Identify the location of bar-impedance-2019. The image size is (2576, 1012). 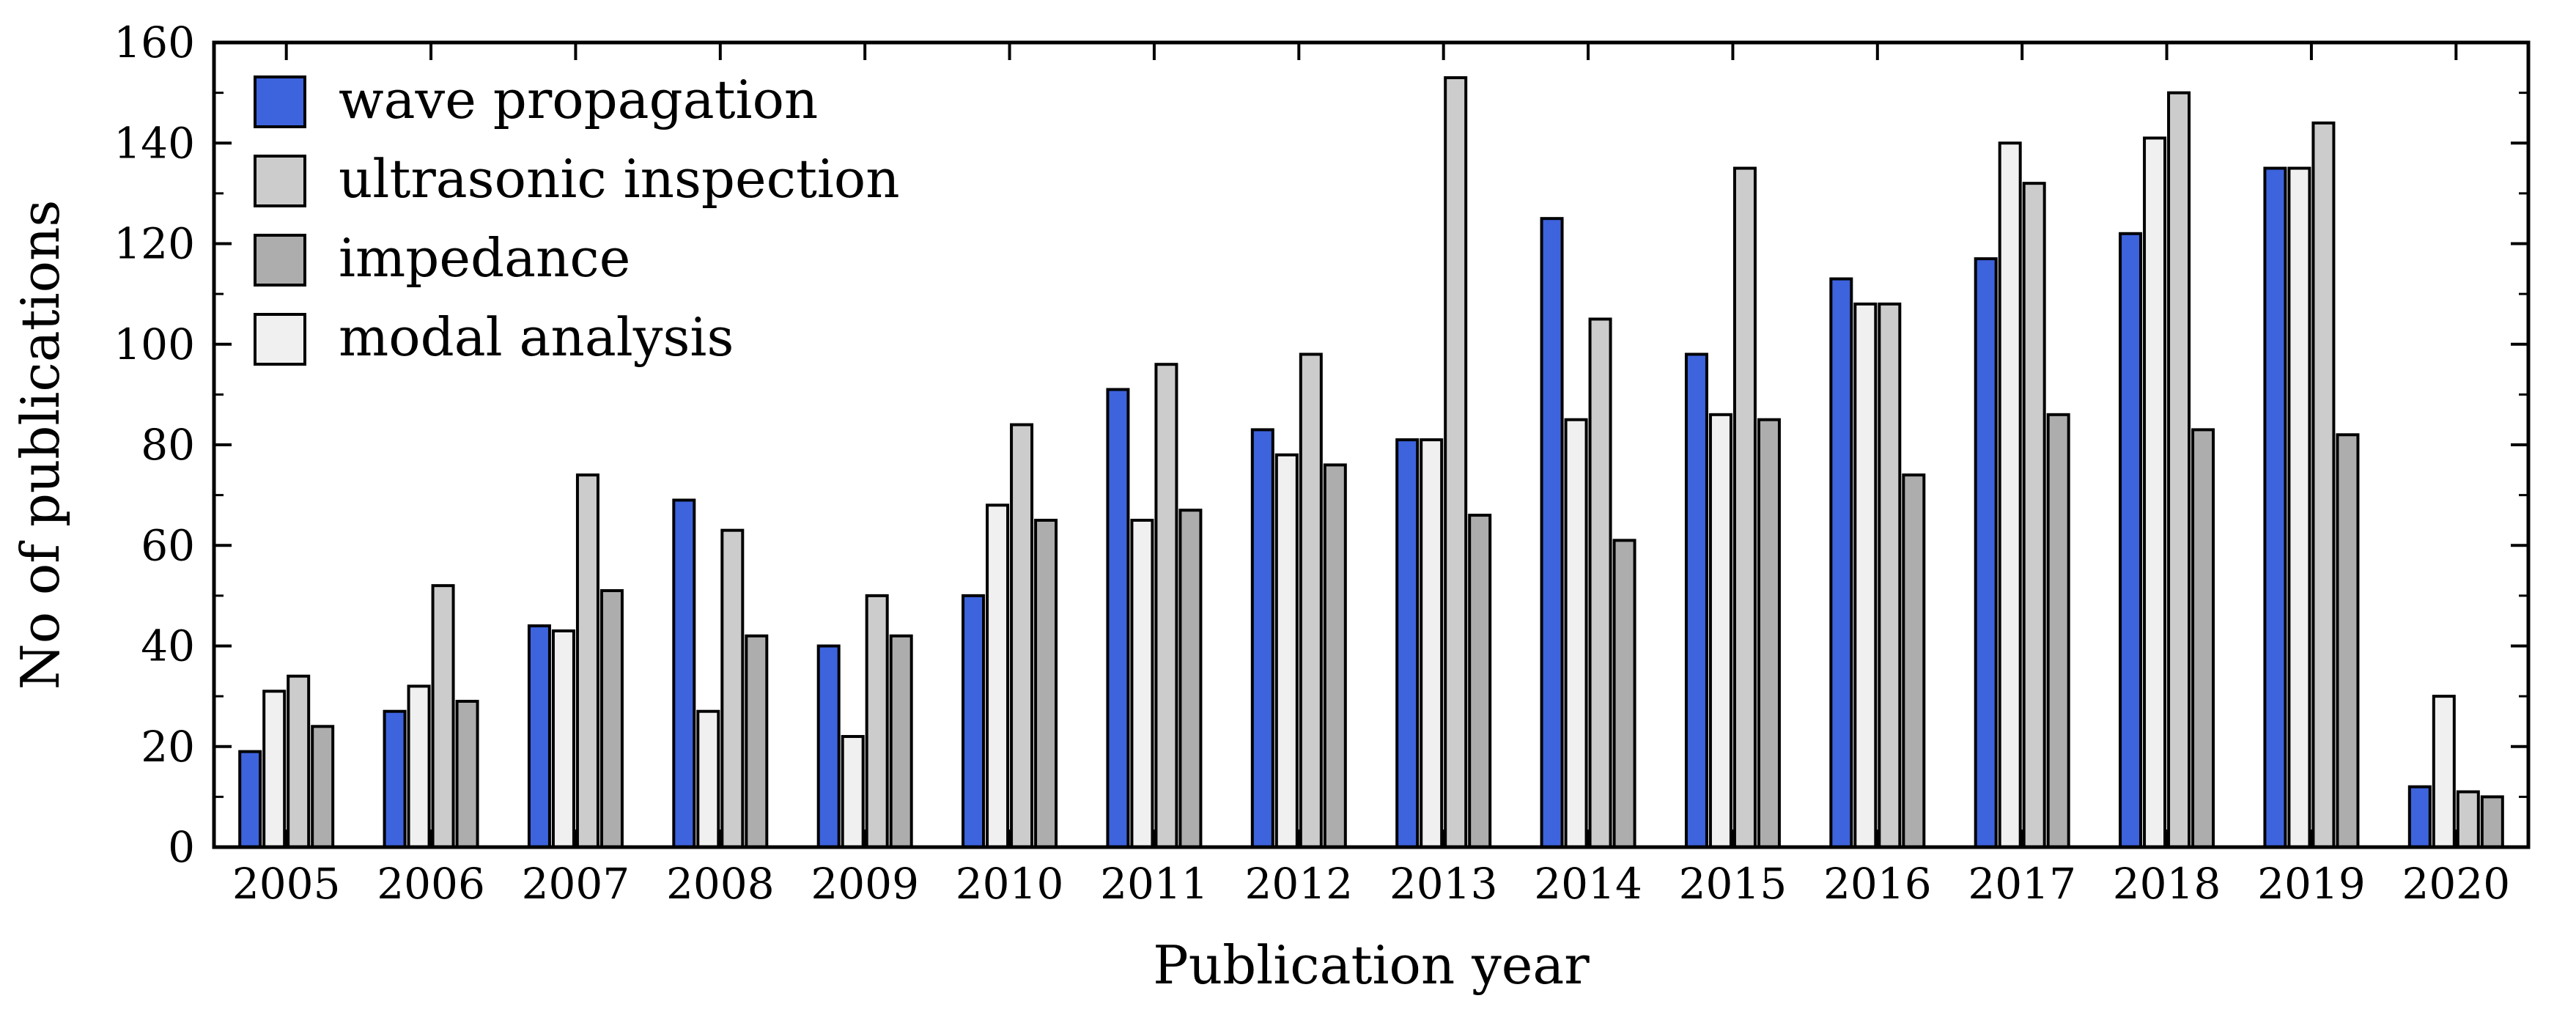
(2348, 641).